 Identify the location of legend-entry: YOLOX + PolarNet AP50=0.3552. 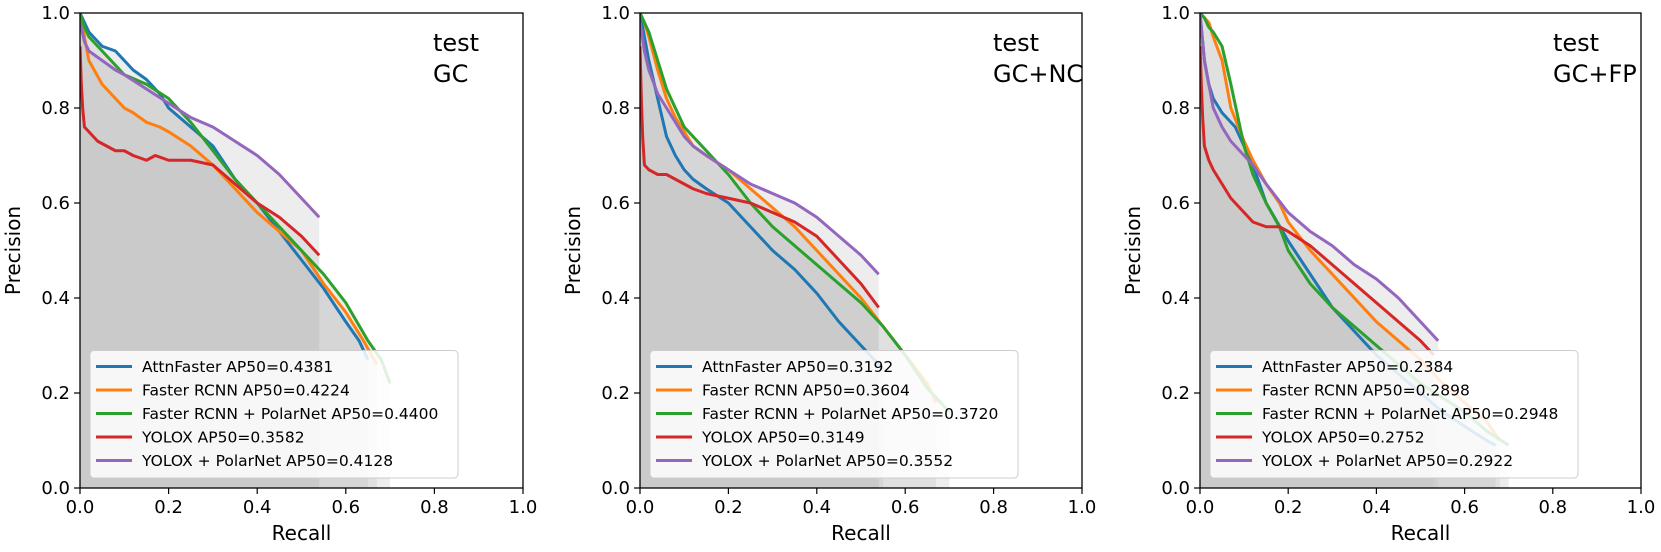
(827, 461).